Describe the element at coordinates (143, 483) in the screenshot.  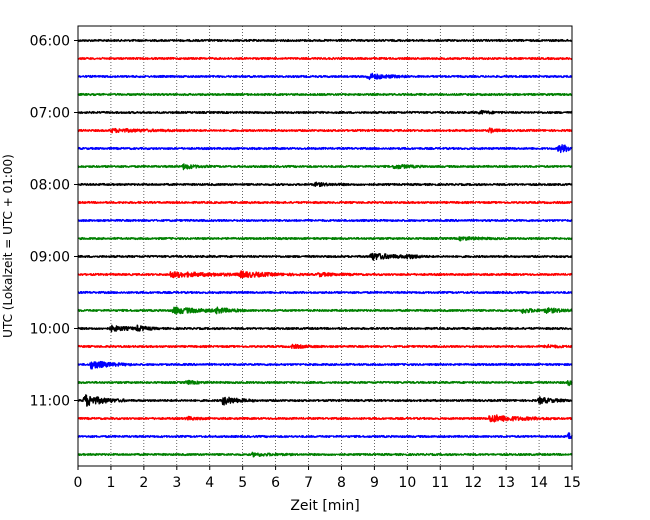
I see `x-tick-label: 2` at that location.